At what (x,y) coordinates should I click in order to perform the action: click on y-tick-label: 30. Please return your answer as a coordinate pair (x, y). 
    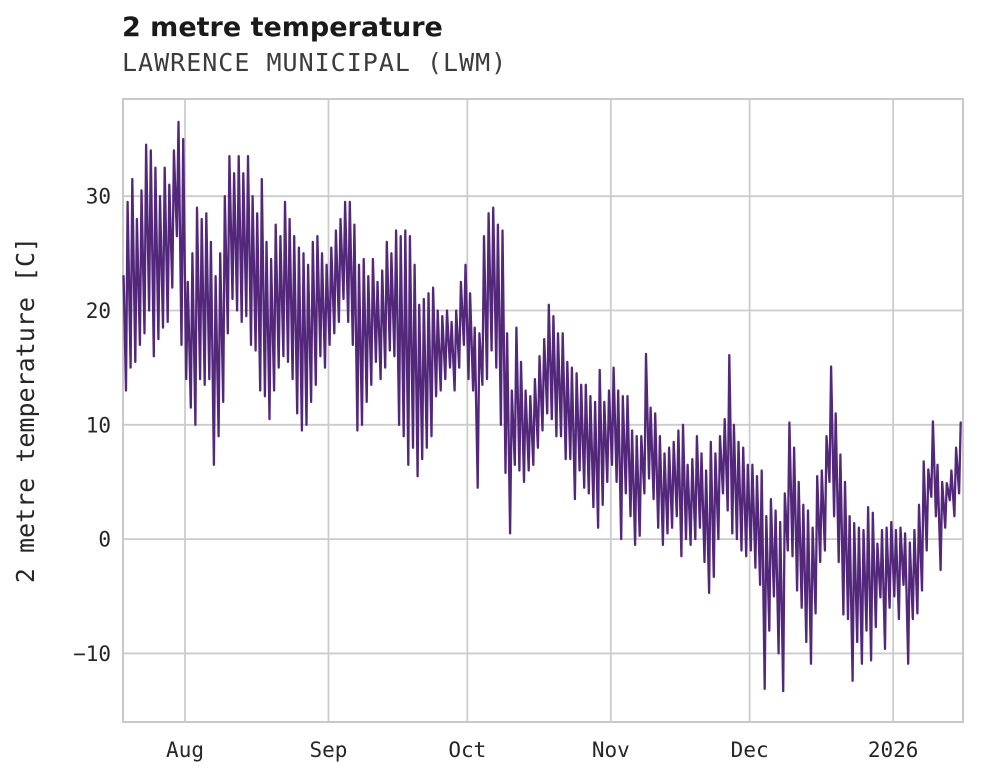
    Looking at the image, I should click on (98, 197).